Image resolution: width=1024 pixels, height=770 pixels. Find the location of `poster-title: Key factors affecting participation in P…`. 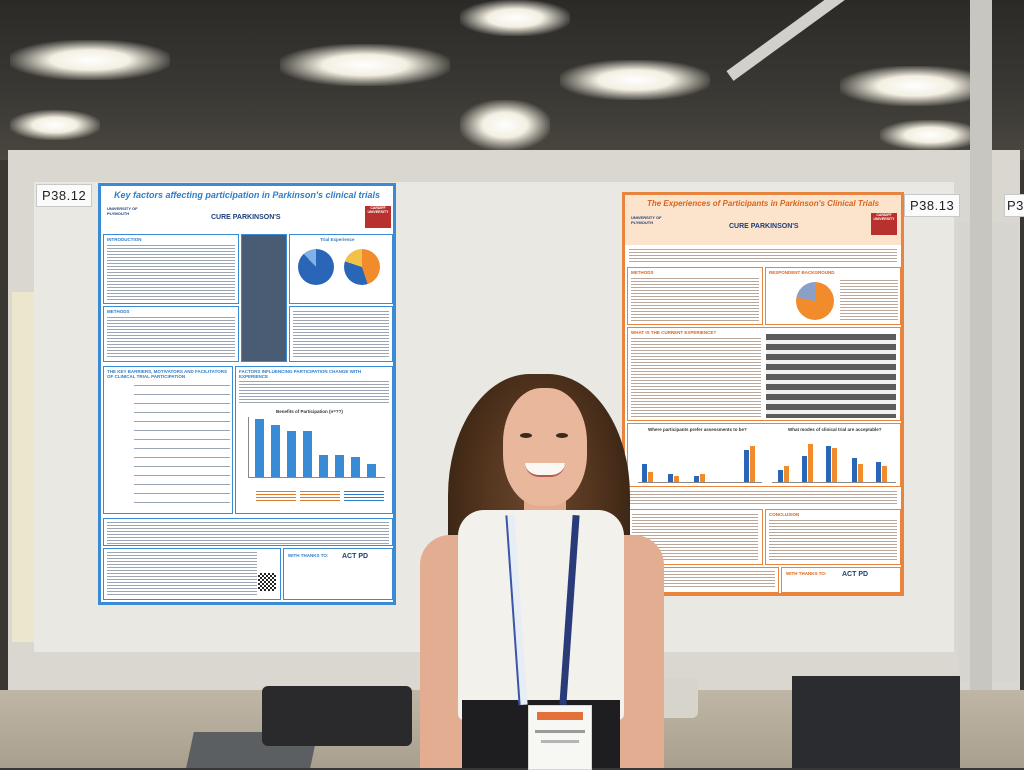

poster-title: Key factors affecting participation in P… is located at coordinates (247, 195).